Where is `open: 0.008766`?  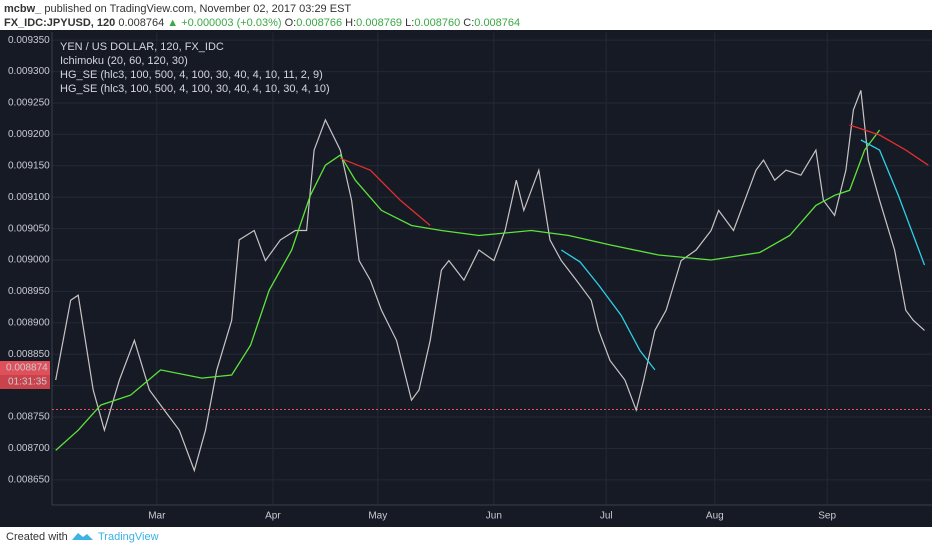 open: 0.008766 is located at coordinates (319, 23).